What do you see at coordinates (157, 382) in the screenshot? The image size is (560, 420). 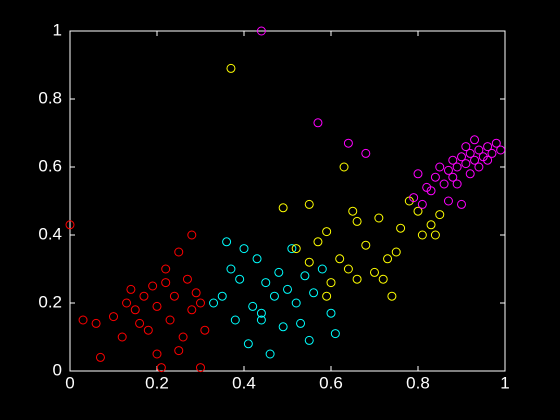 I see `x-tick-label: 0.2` at bounding box center [157, 382].